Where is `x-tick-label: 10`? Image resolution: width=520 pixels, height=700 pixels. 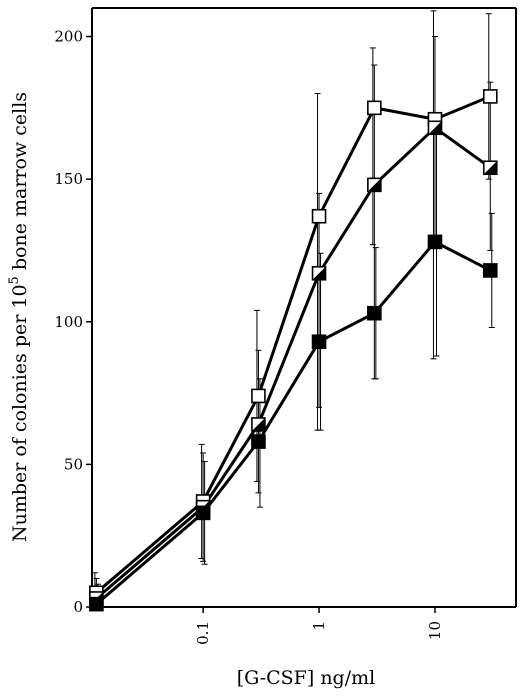
x-tick-label: 10 is located at coordinates (435, 630).